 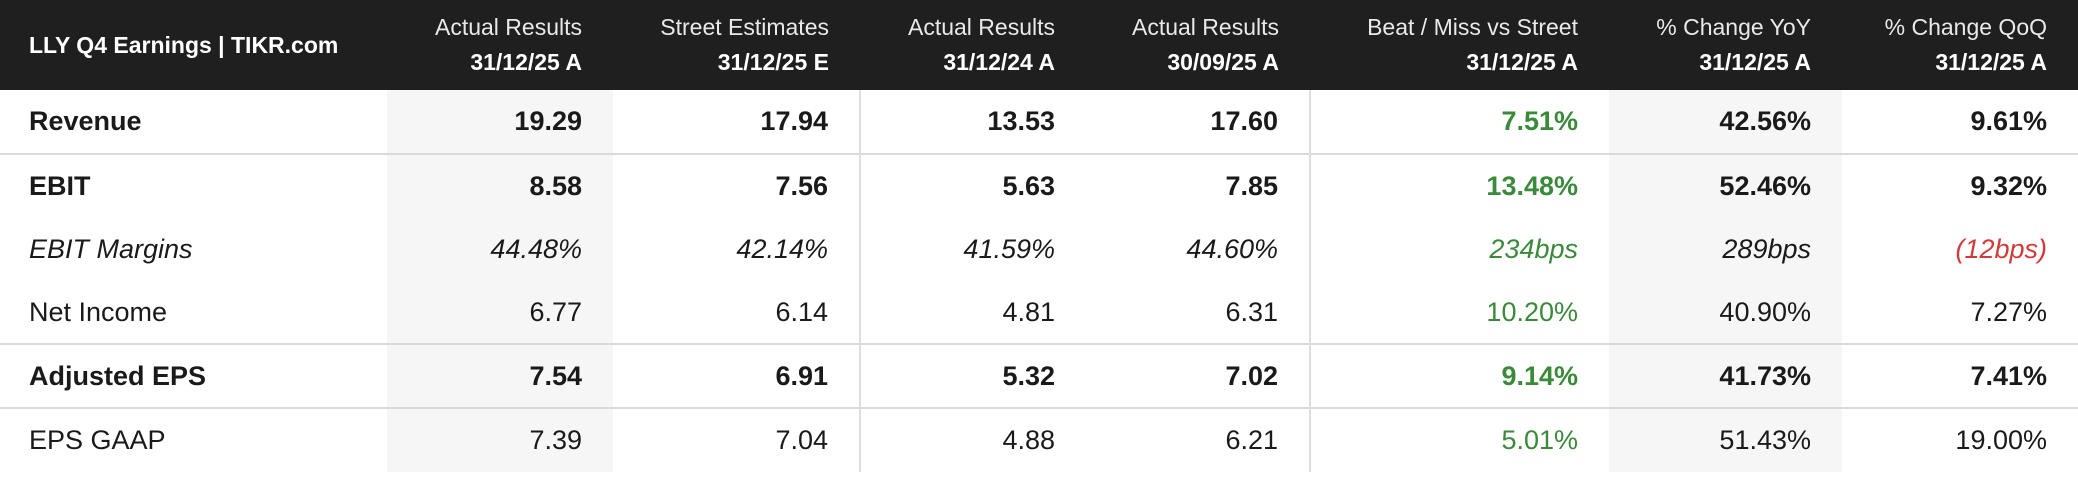 I want to click on cell-beat-miss: 10.20%, so click(x=1459, y=312).